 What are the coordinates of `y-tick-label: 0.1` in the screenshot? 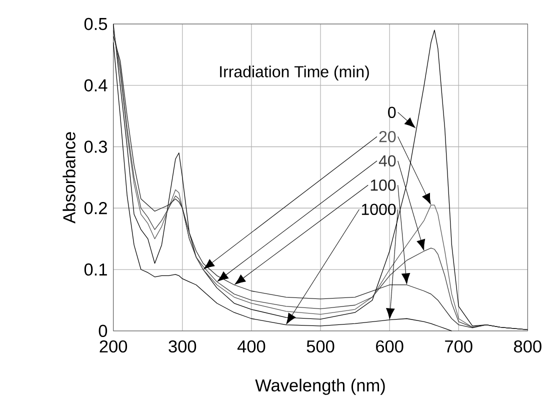 It's located at (95, 270).